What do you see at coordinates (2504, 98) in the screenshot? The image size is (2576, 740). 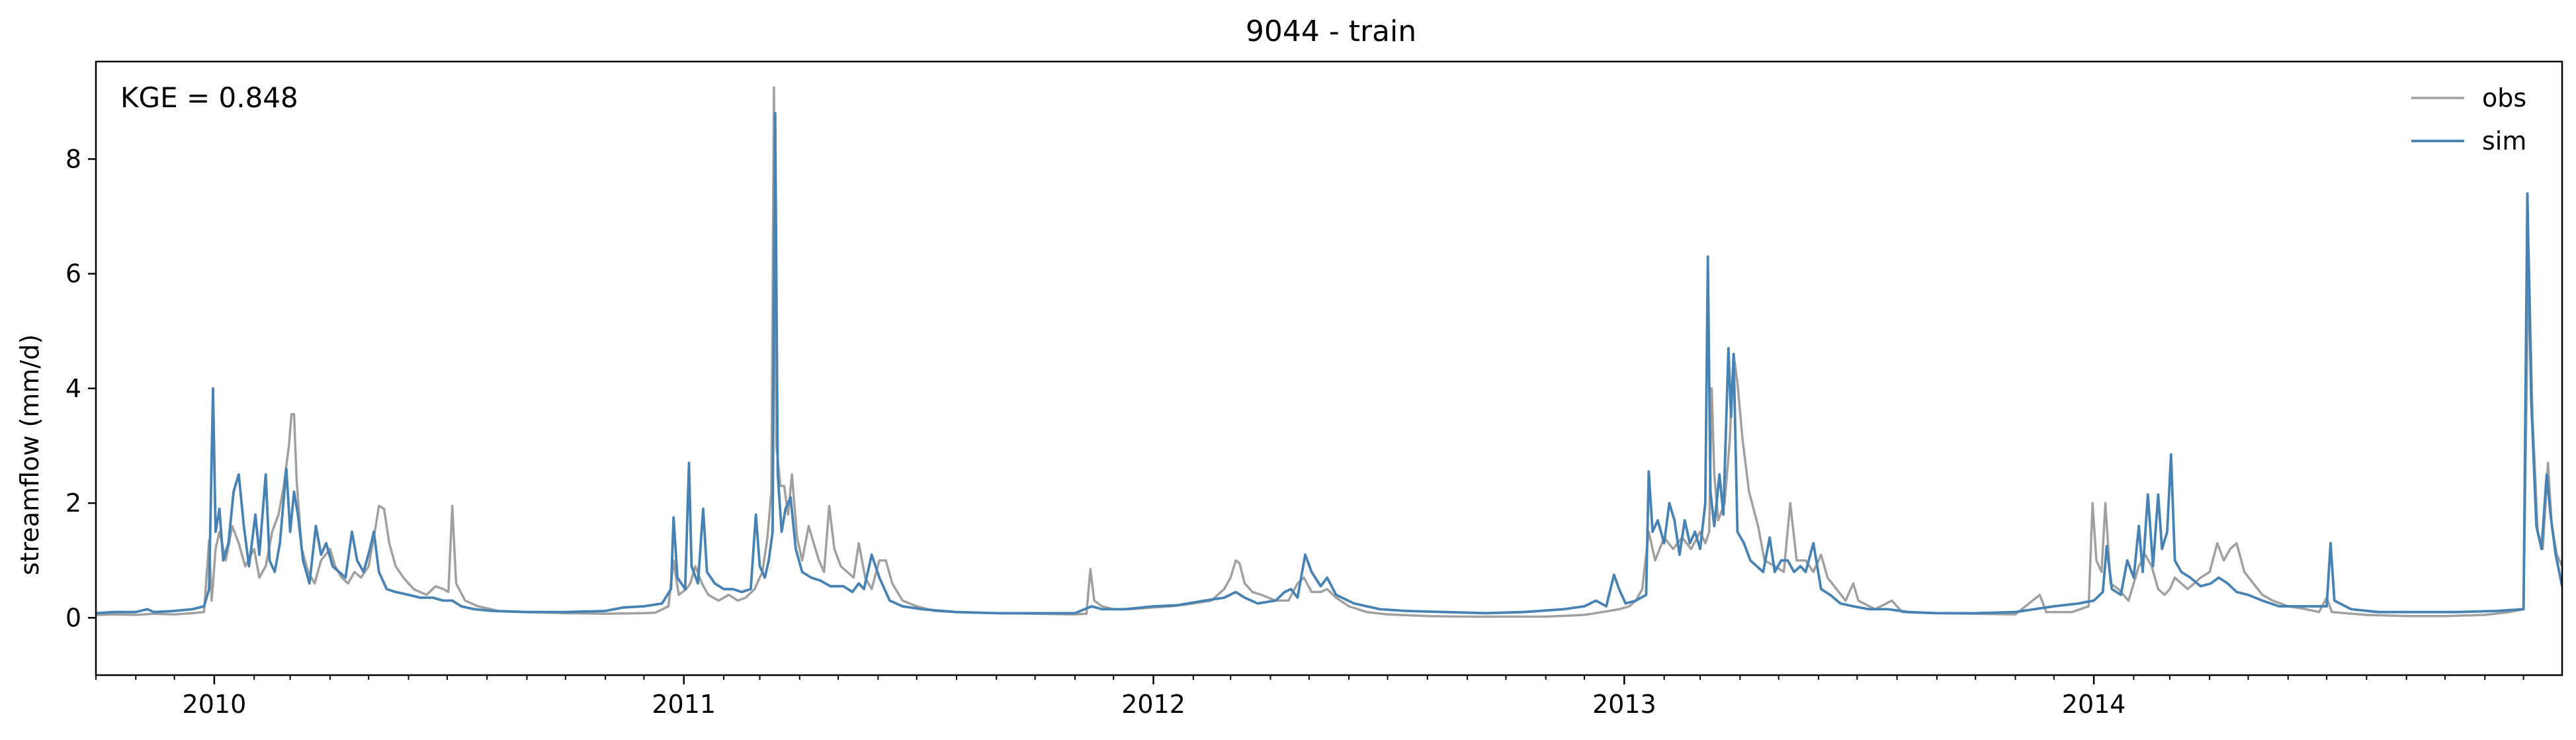 I see `legend-label-obs: obs` at bounding box center [2504, 98].